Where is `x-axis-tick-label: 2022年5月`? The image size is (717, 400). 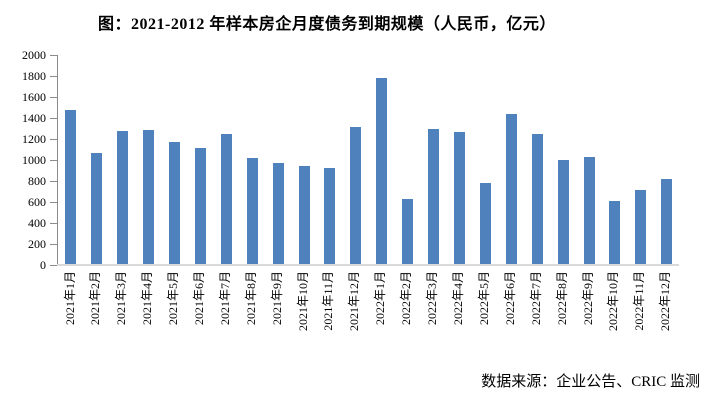 x-axis-tick-label: 2022年5月 is located at coordinates (483, 298).